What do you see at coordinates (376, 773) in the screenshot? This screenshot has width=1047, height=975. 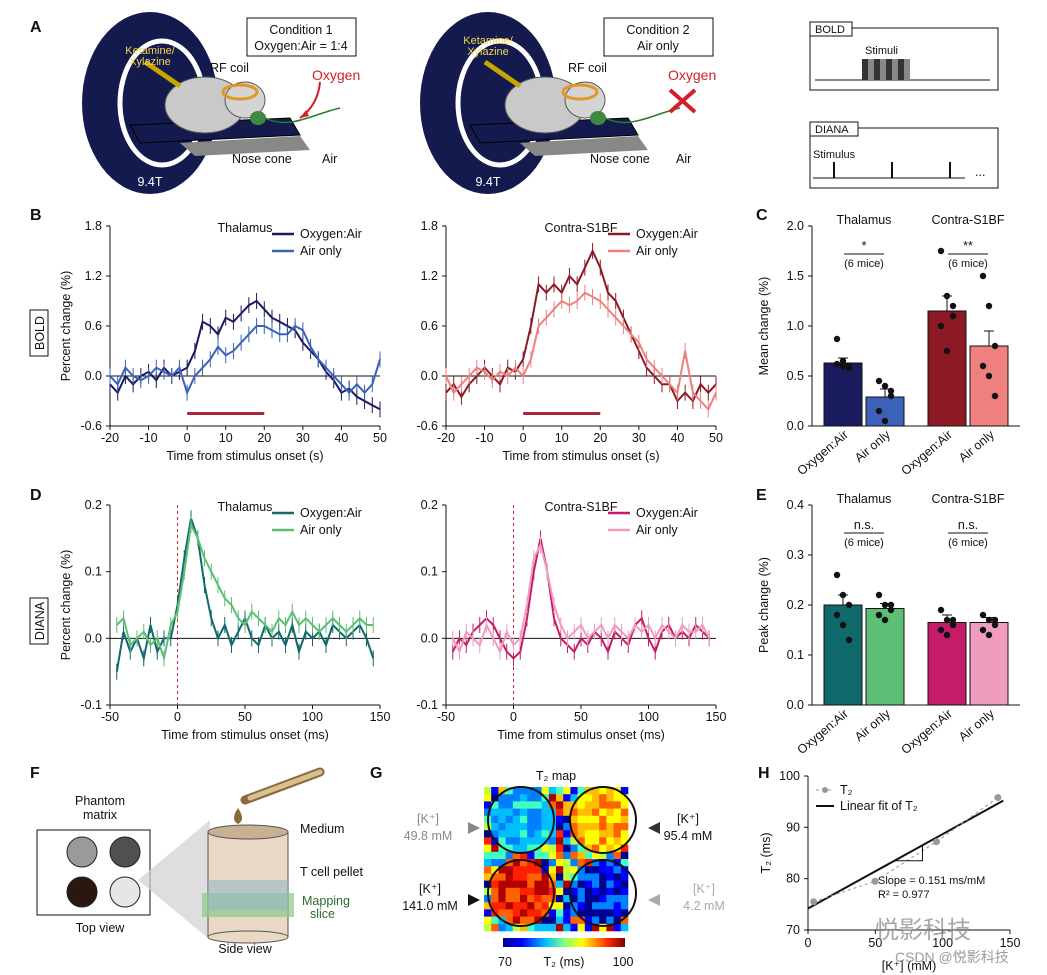 I see `panel-label-g: G` at bounding box center [376, 773].